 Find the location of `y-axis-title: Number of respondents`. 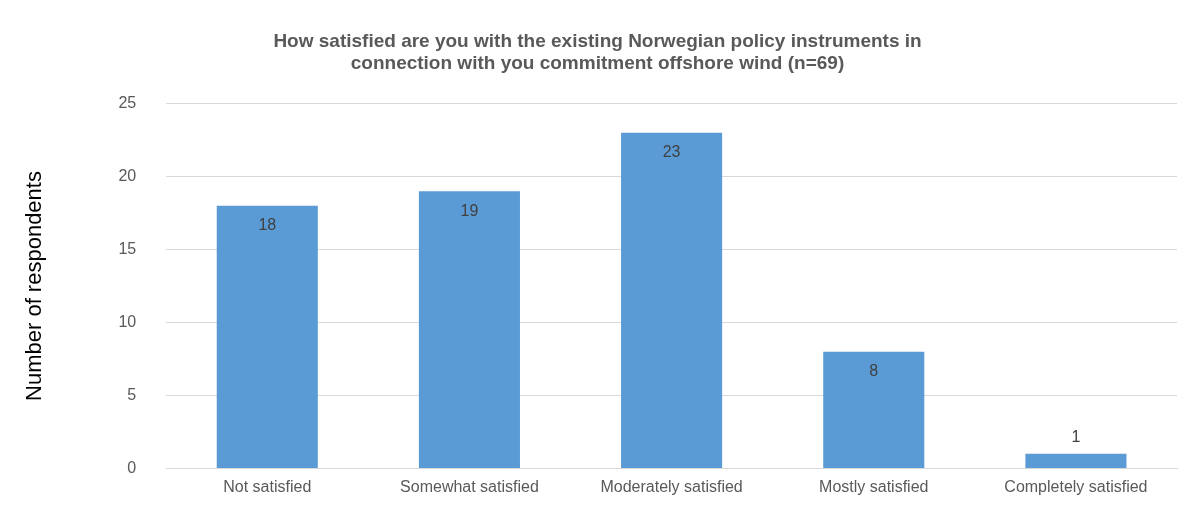

y-axis-title: Number of respondents is located at coordinates (34, 286).